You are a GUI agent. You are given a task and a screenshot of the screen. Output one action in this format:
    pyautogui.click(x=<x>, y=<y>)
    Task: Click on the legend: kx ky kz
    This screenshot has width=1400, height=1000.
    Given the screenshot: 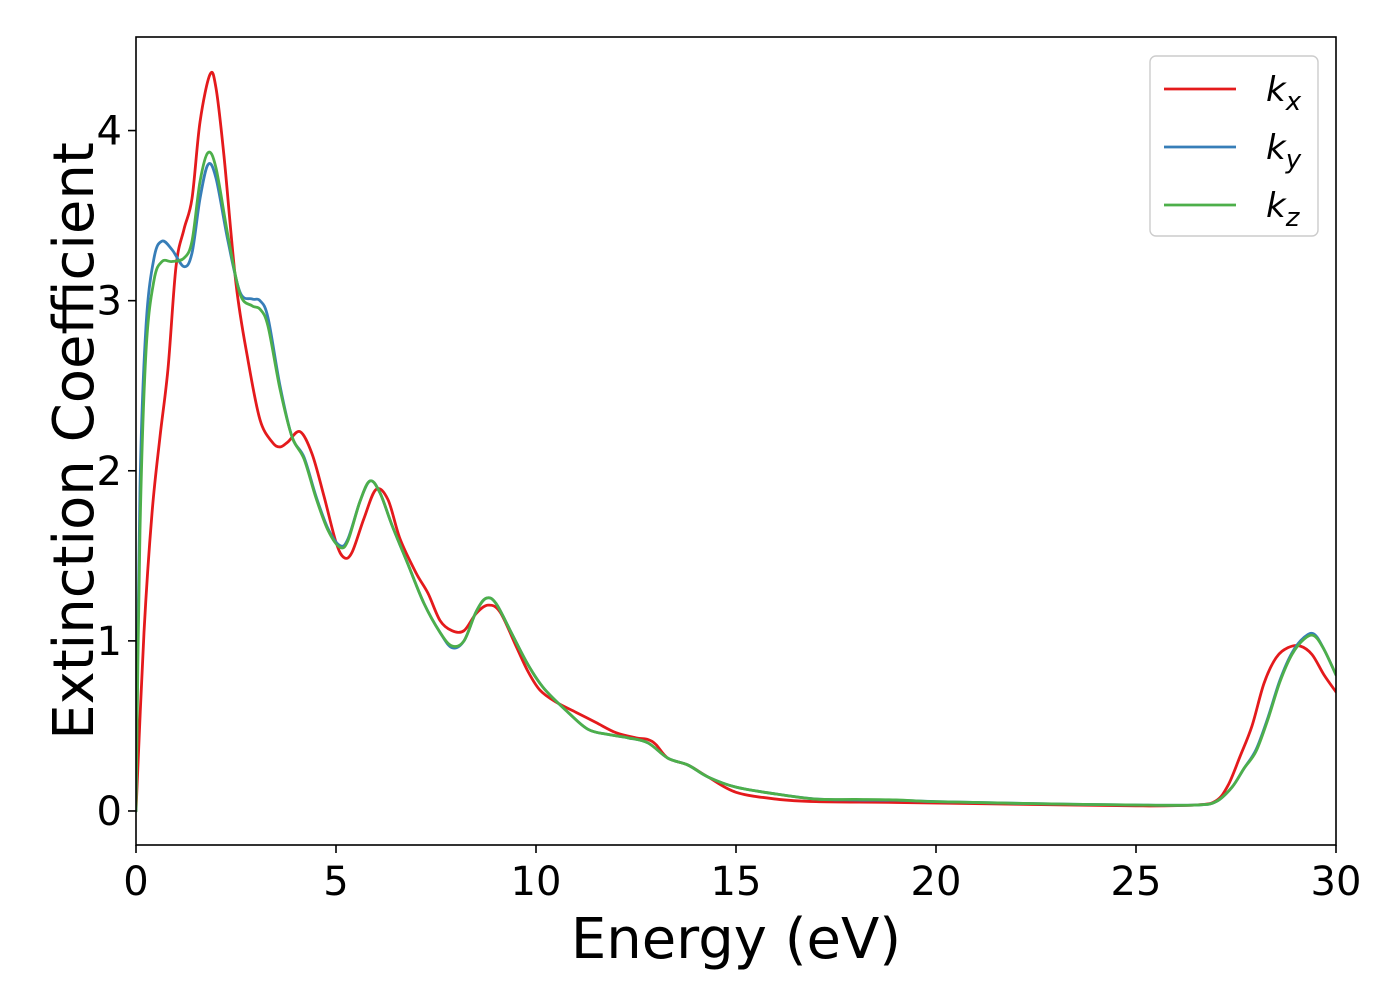 What is the action you would take?
    pyautogui.click(x=1234, y=146)
    